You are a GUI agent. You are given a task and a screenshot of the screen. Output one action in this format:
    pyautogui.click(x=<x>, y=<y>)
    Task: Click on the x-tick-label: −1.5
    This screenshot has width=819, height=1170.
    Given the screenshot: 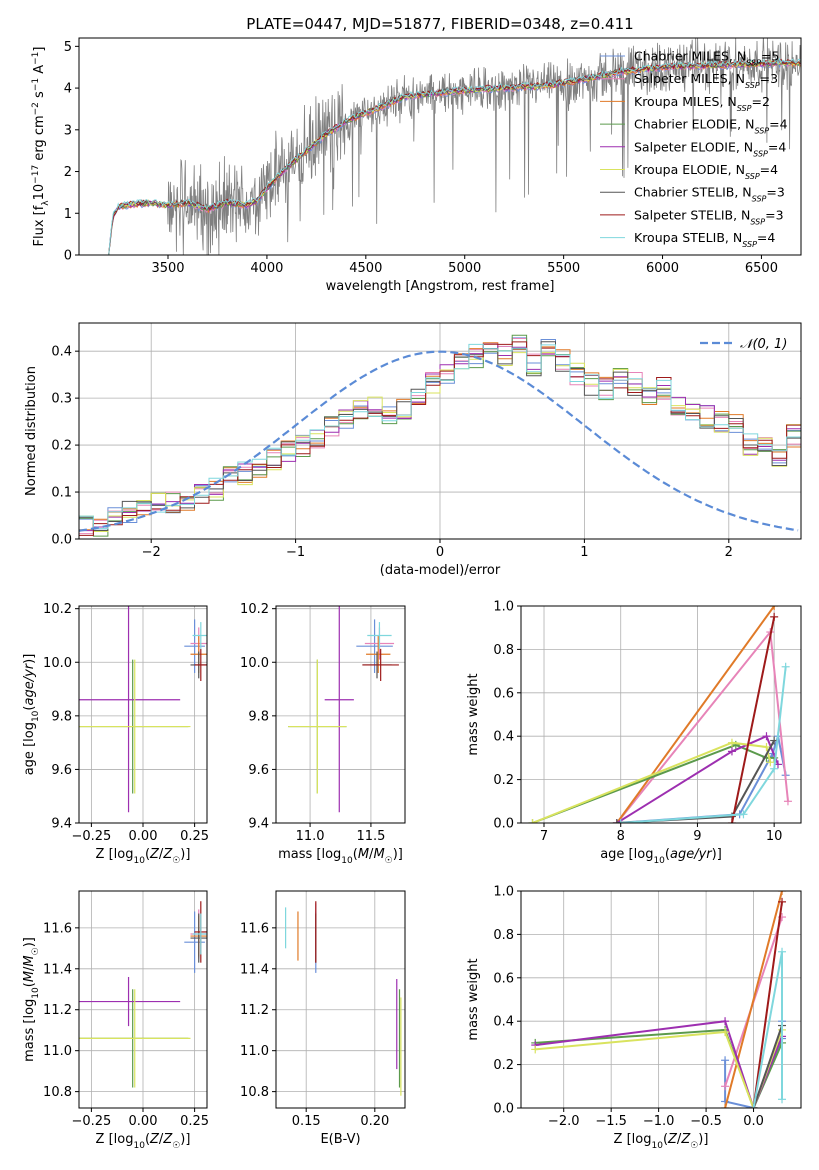 What is the action you would take?
    pyautogui.click(x=611, y=1121)
    